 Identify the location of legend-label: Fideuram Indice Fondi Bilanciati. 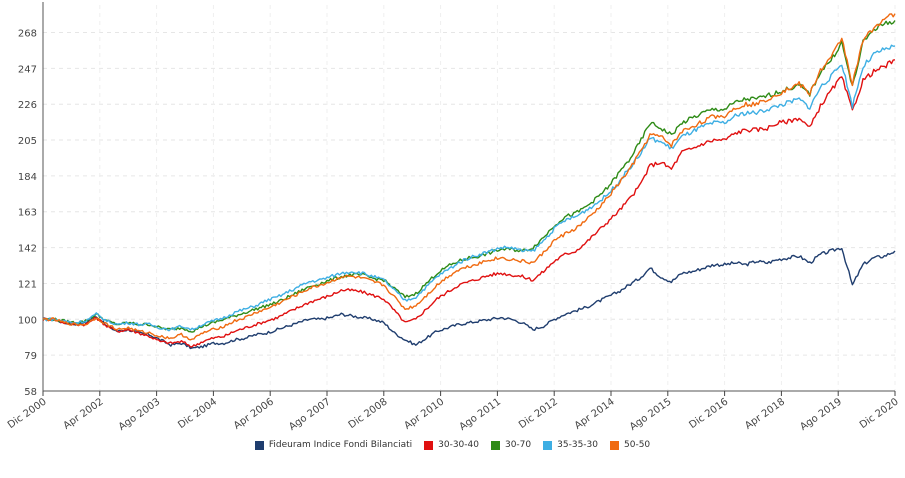
(340, 445).